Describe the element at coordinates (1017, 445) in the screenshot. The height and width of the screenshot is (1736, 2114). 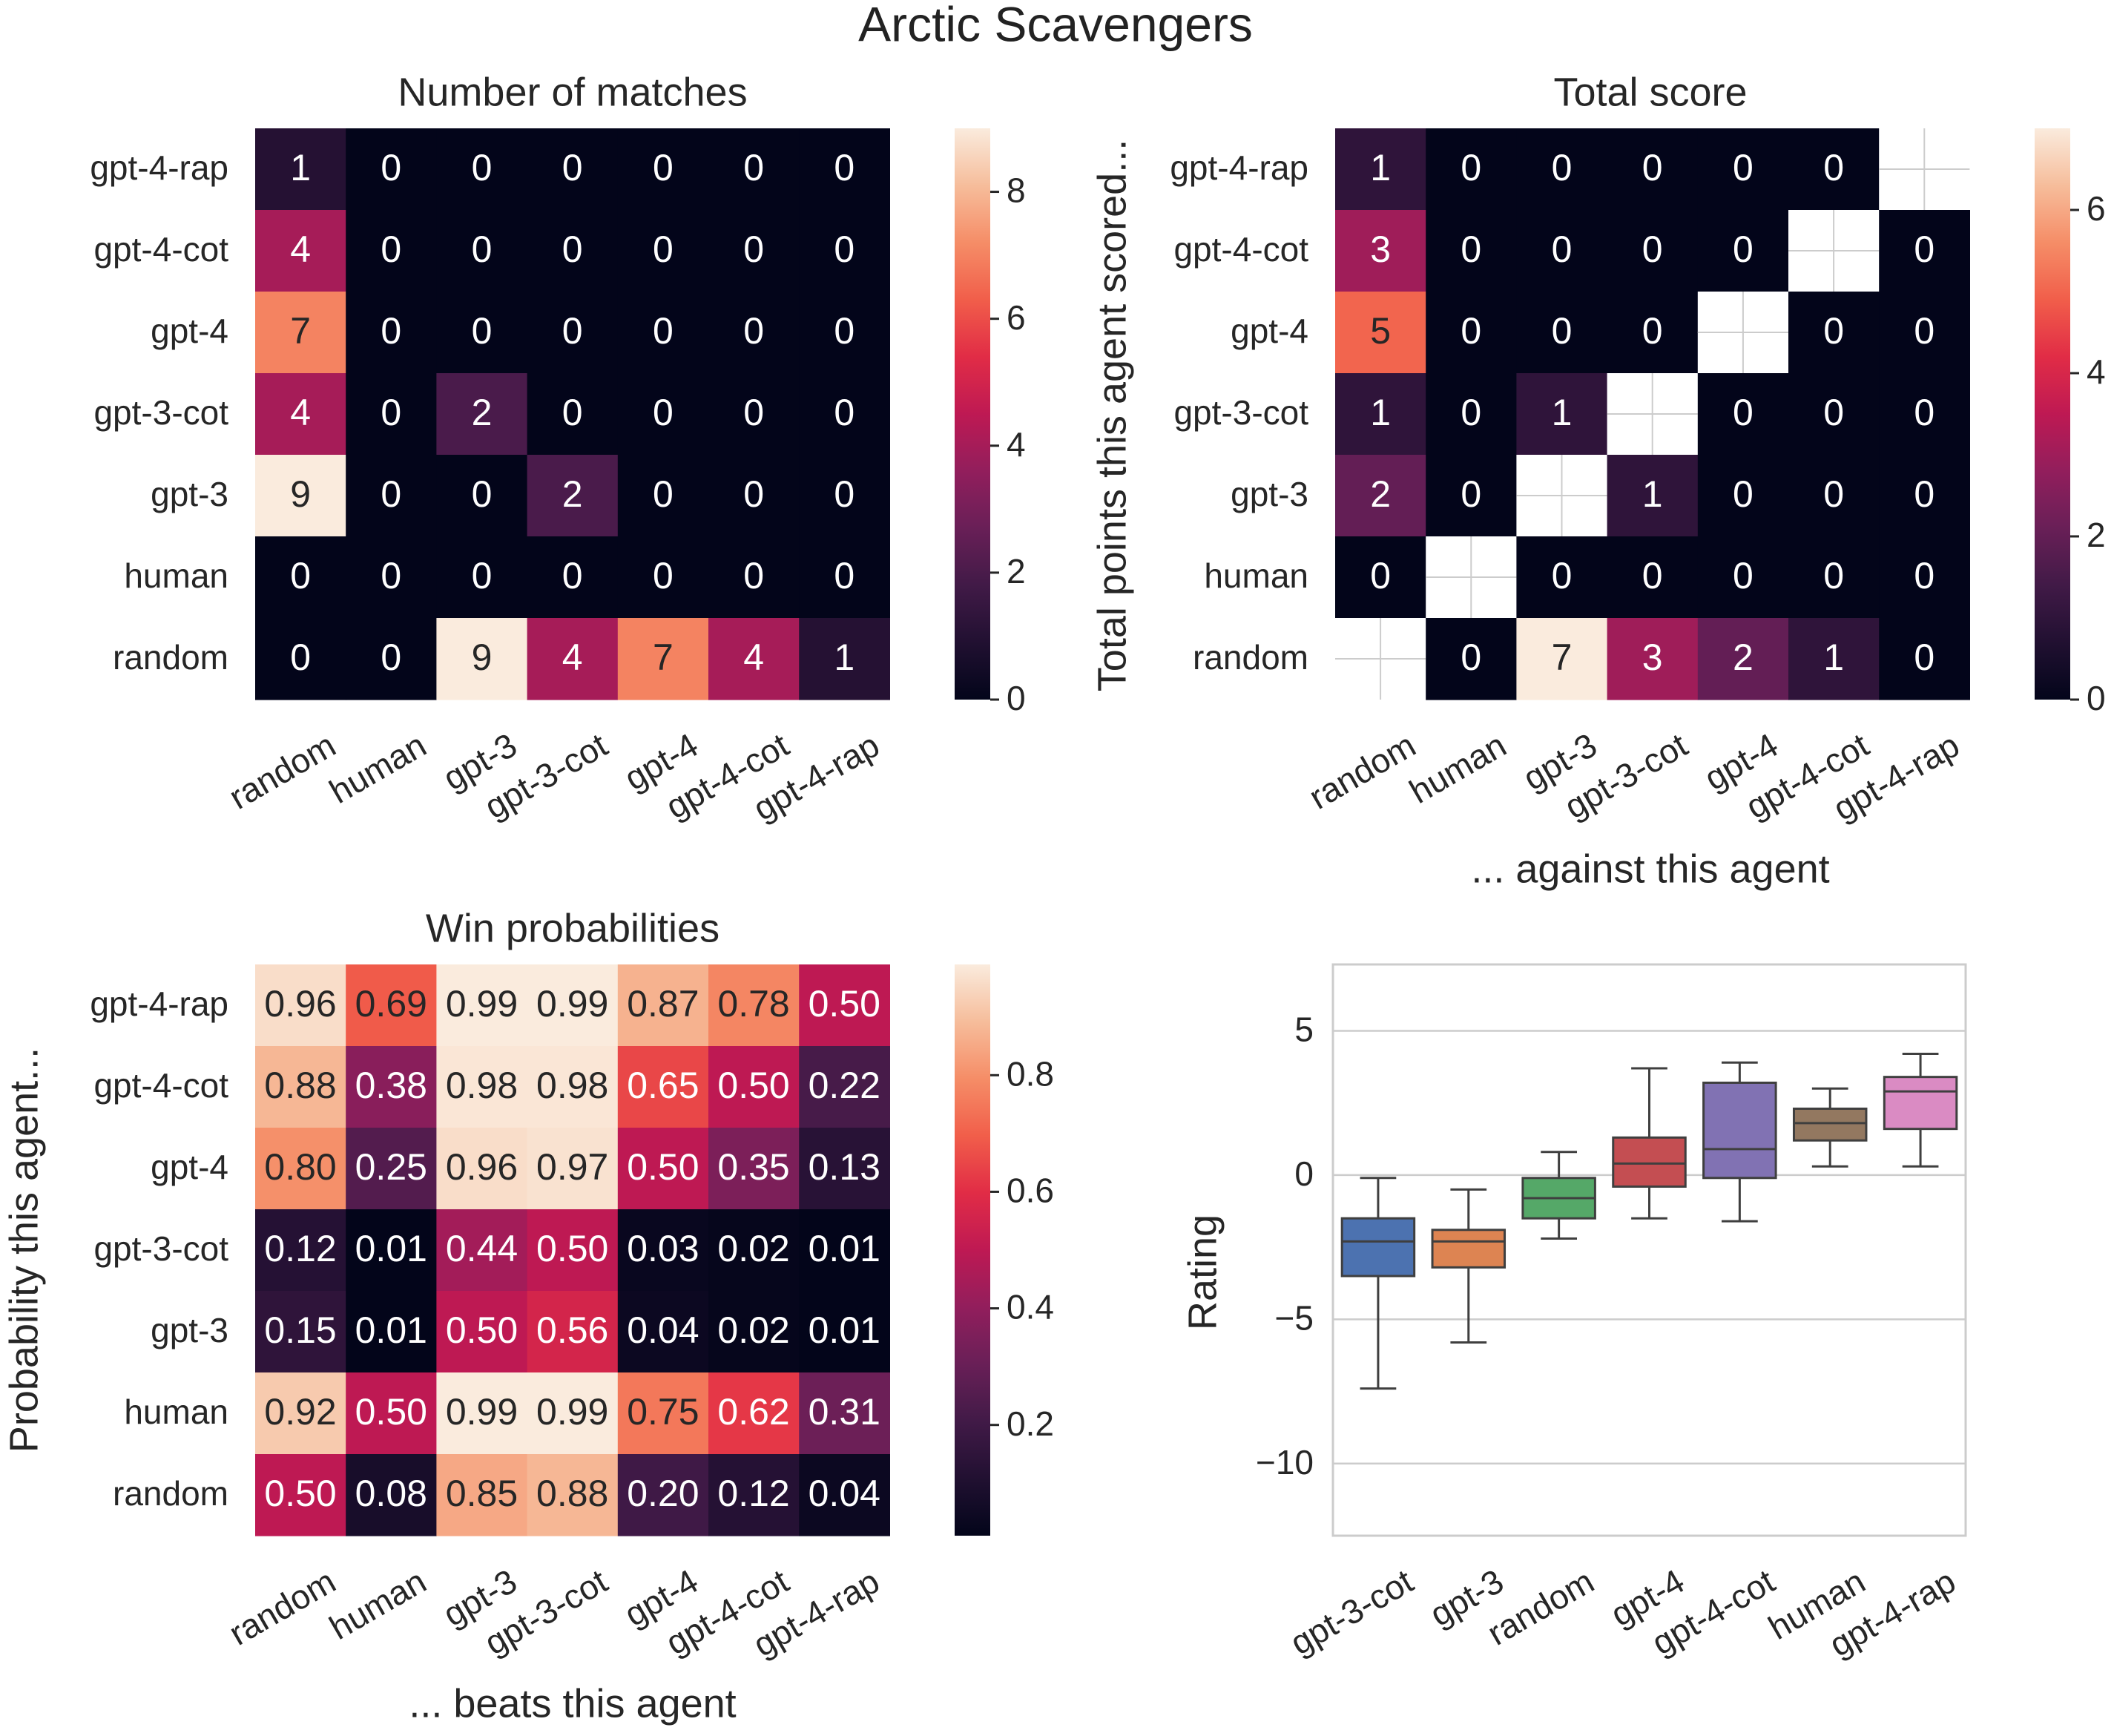
I see `colorbar-tick-label: 4` at that location.